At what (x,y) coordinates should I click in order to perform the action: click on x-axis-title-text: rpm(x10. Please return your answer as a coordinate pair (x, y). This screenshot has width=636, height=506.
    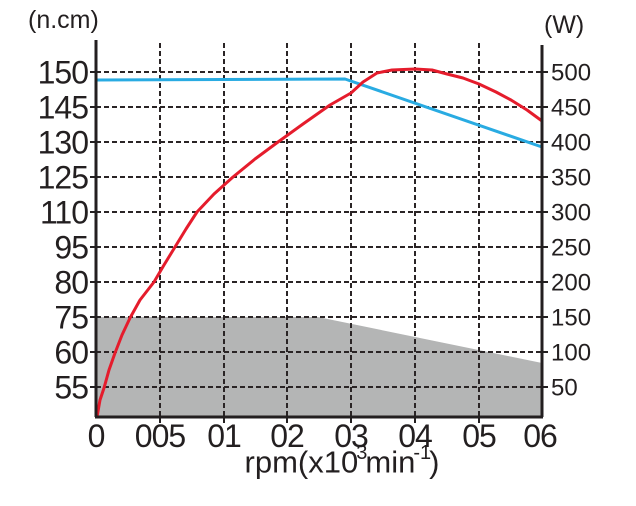
    Looking at the image, I should click on (301, 462).